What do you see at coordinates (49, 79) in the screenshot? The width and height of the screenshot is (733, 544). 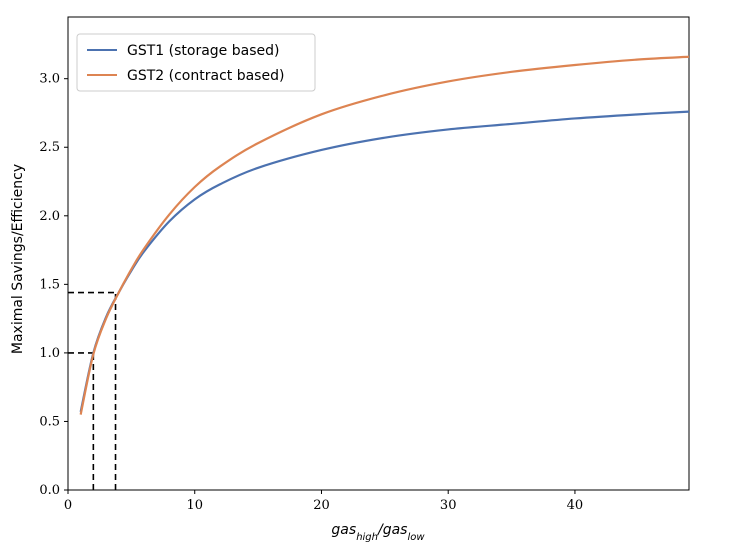 I see `y-tick-label: 3.0` at bounding box center [49, 79].